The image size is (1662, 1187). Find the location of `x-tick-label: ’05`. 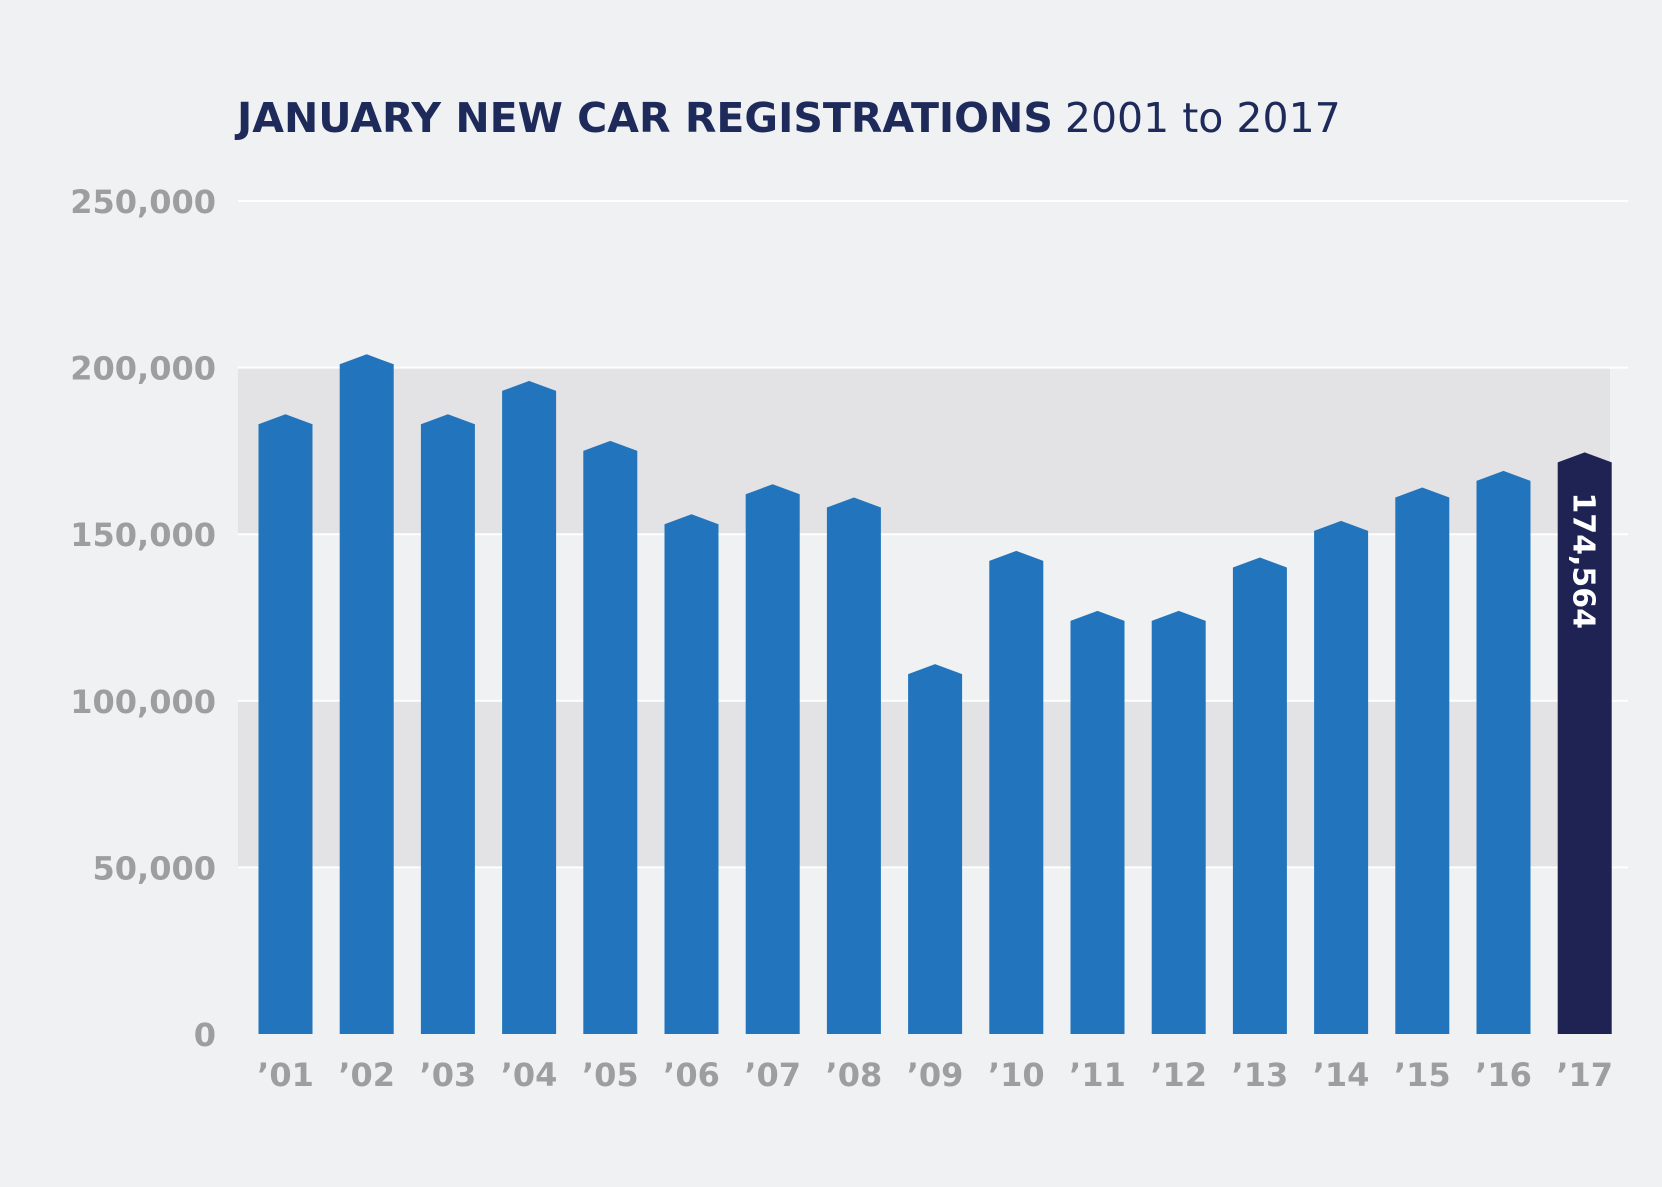

x-tick-label: ’05 is located at coordinates (610, 1075).